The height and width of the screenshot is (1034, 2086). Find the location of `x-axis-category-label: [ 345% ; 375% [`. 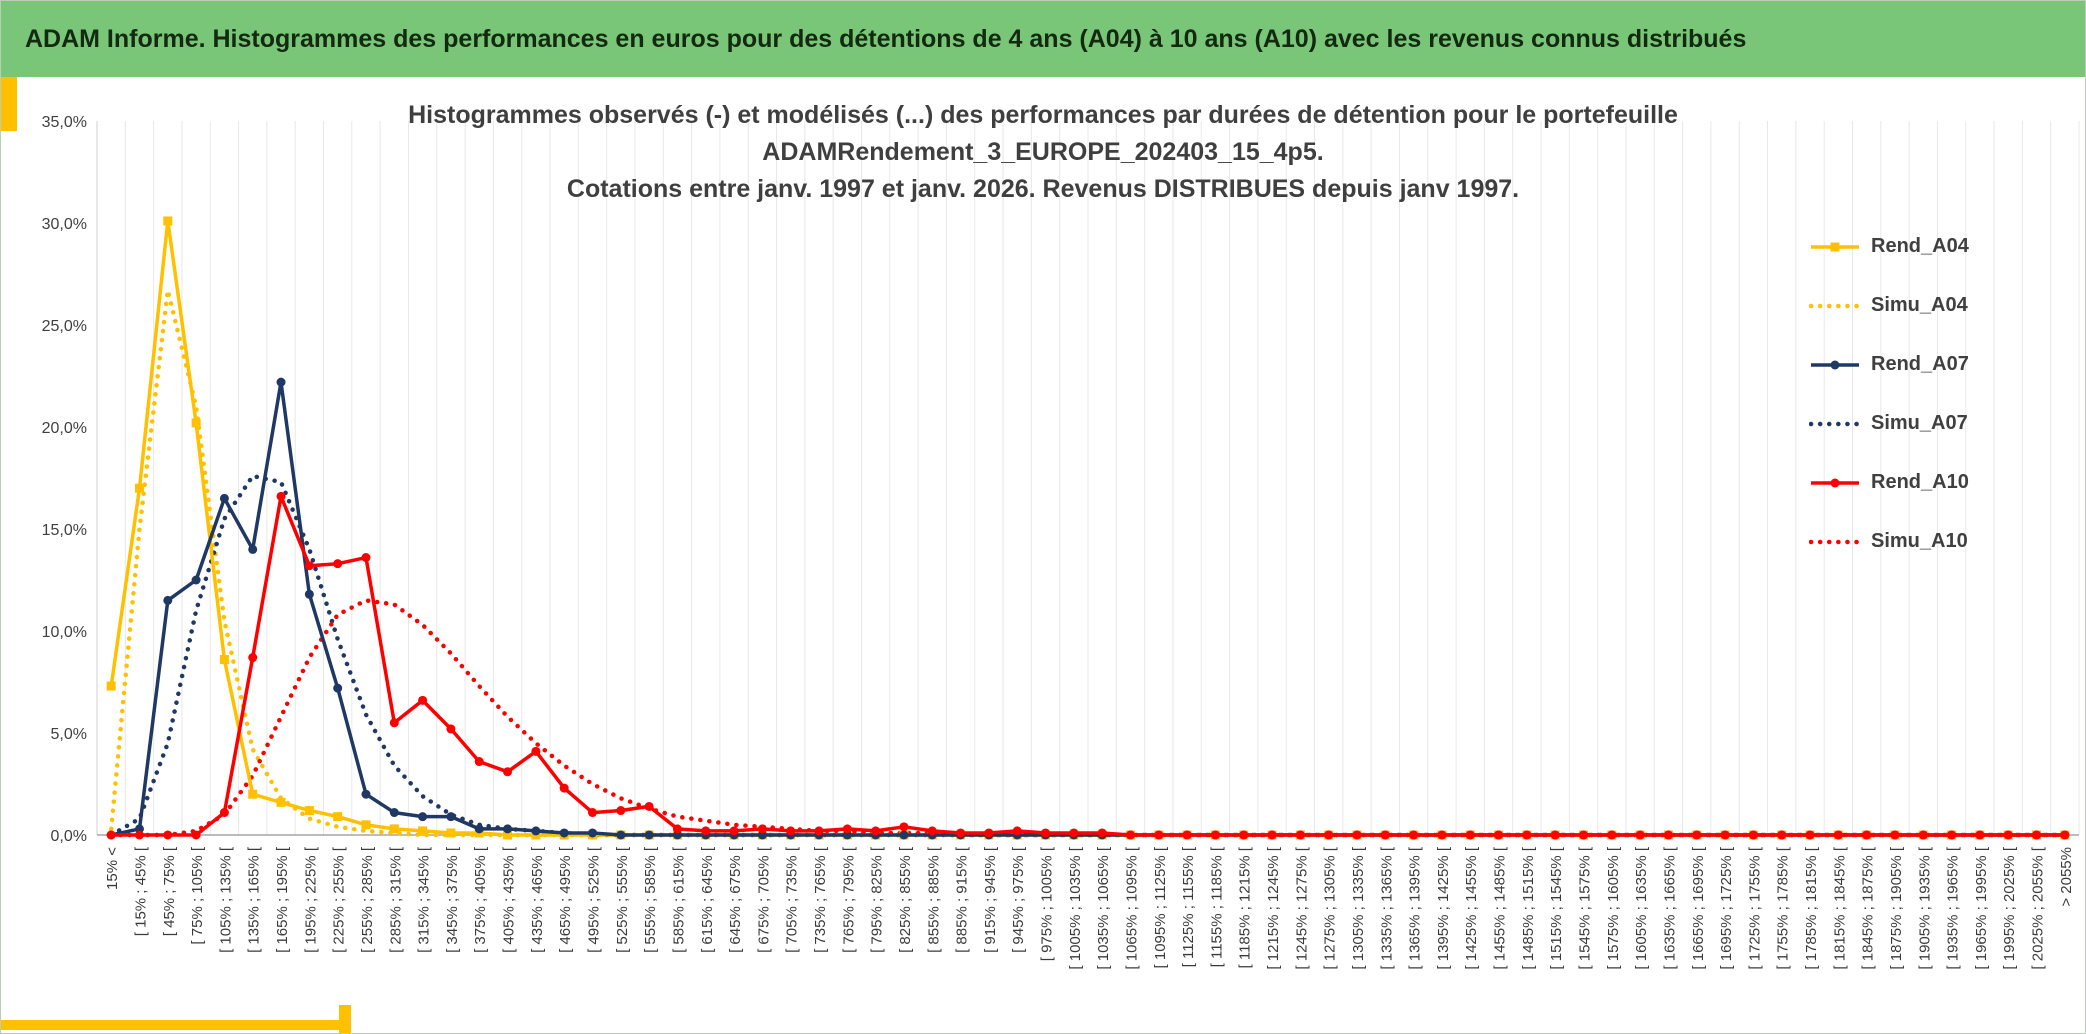

x-axis-category-label: [ 345% ; 375% [ is located at coordinates (452, 899).